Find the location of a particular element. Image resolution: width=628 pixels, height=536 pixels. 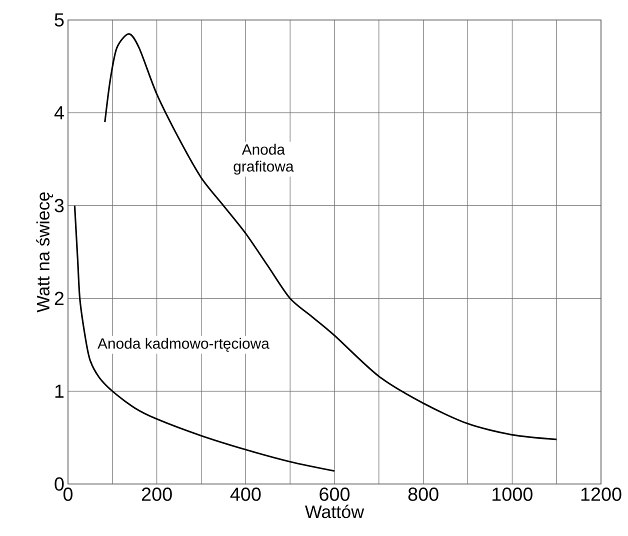

y-tick-label: 1 is located at coordinates (59, 391).